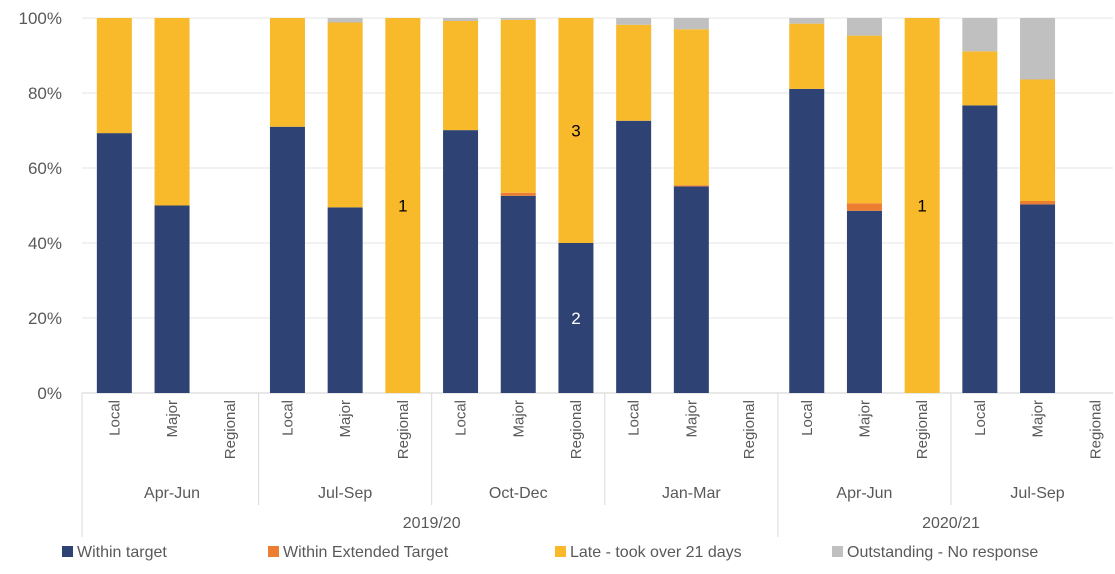 The width and height of the screenshot is (1115, 574). What do you see at coordinates (366, 552) in the screenshot?
I see `legend-label: Within Extended Target` at bounding box center [366, 552].